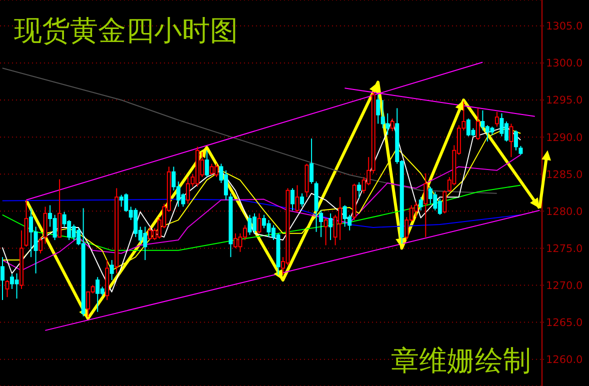  What do you see at coordinates (564, 360) in the screenshot?
I see `y-tick-label: 1260.0` at bounding box center [564, 360].